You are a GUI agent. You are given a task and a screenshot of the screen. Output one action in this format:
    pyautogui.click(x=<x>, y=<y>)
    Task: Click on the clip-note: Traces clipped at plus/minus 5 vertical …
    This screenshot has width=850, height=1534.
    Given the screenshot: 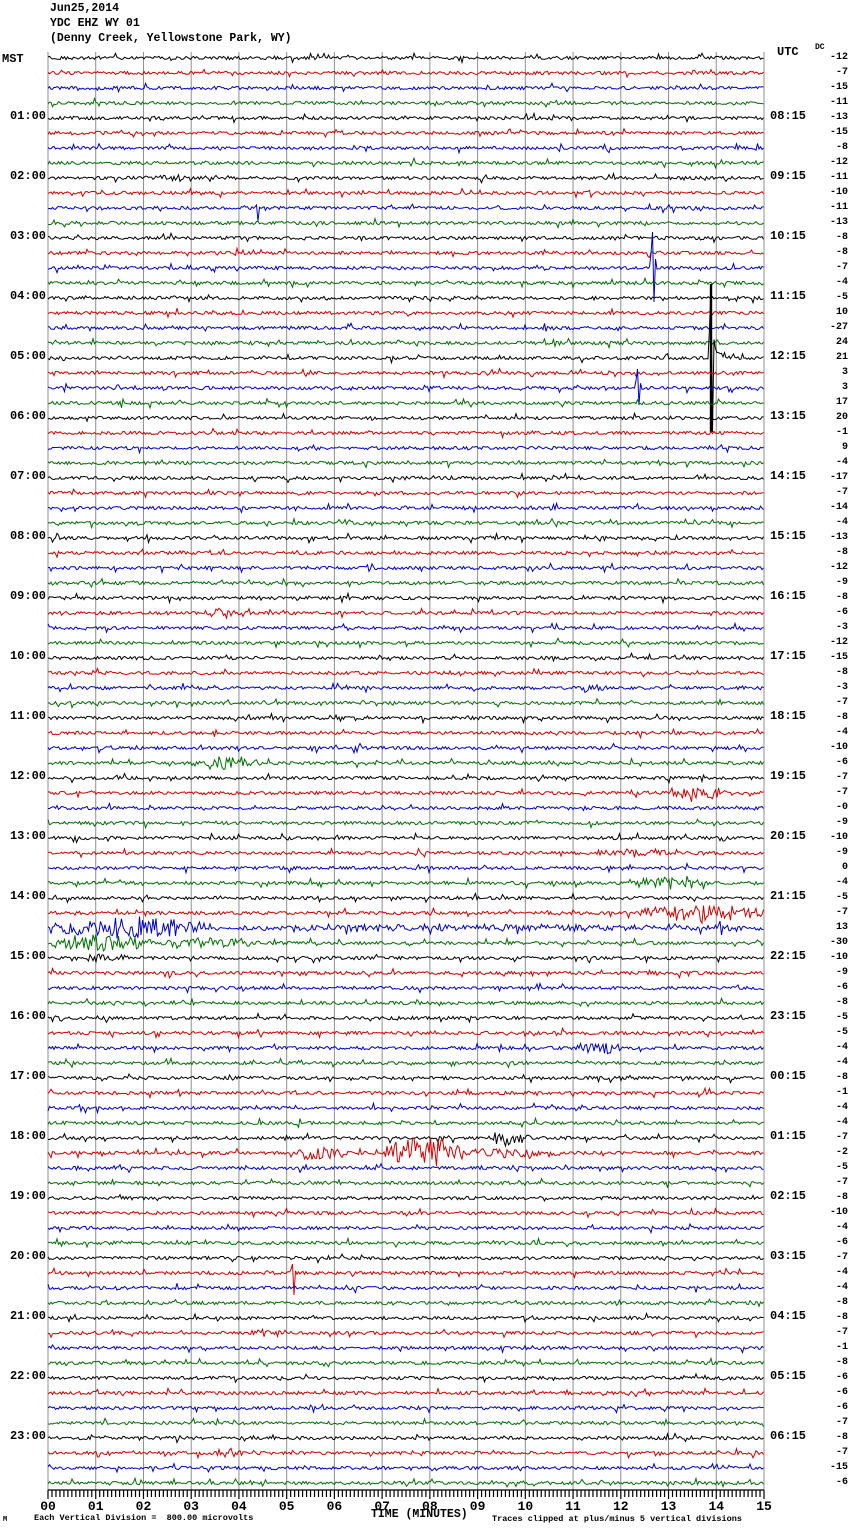 What is the action you would take?
    pyautogui.click(x=617, y=1519)
    